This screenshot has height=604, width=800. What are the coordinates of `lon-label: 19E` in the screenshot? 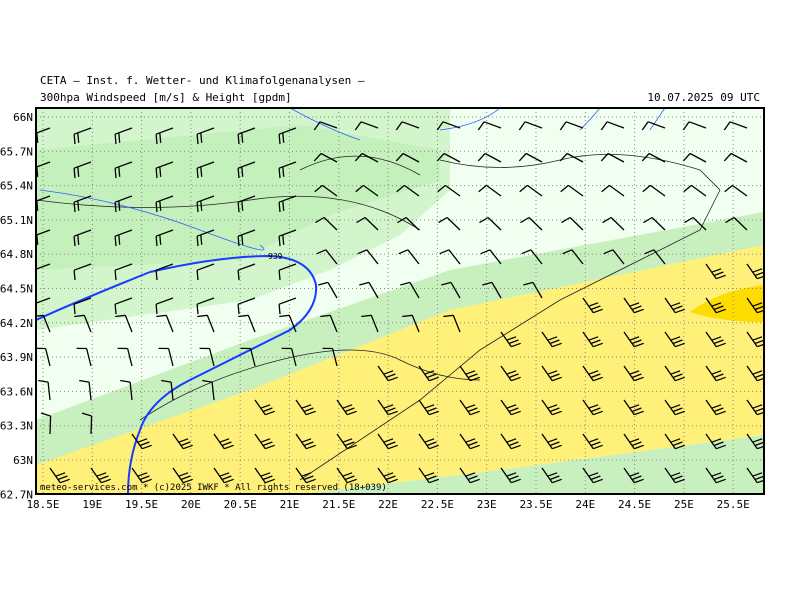 It's located at (92, 504).